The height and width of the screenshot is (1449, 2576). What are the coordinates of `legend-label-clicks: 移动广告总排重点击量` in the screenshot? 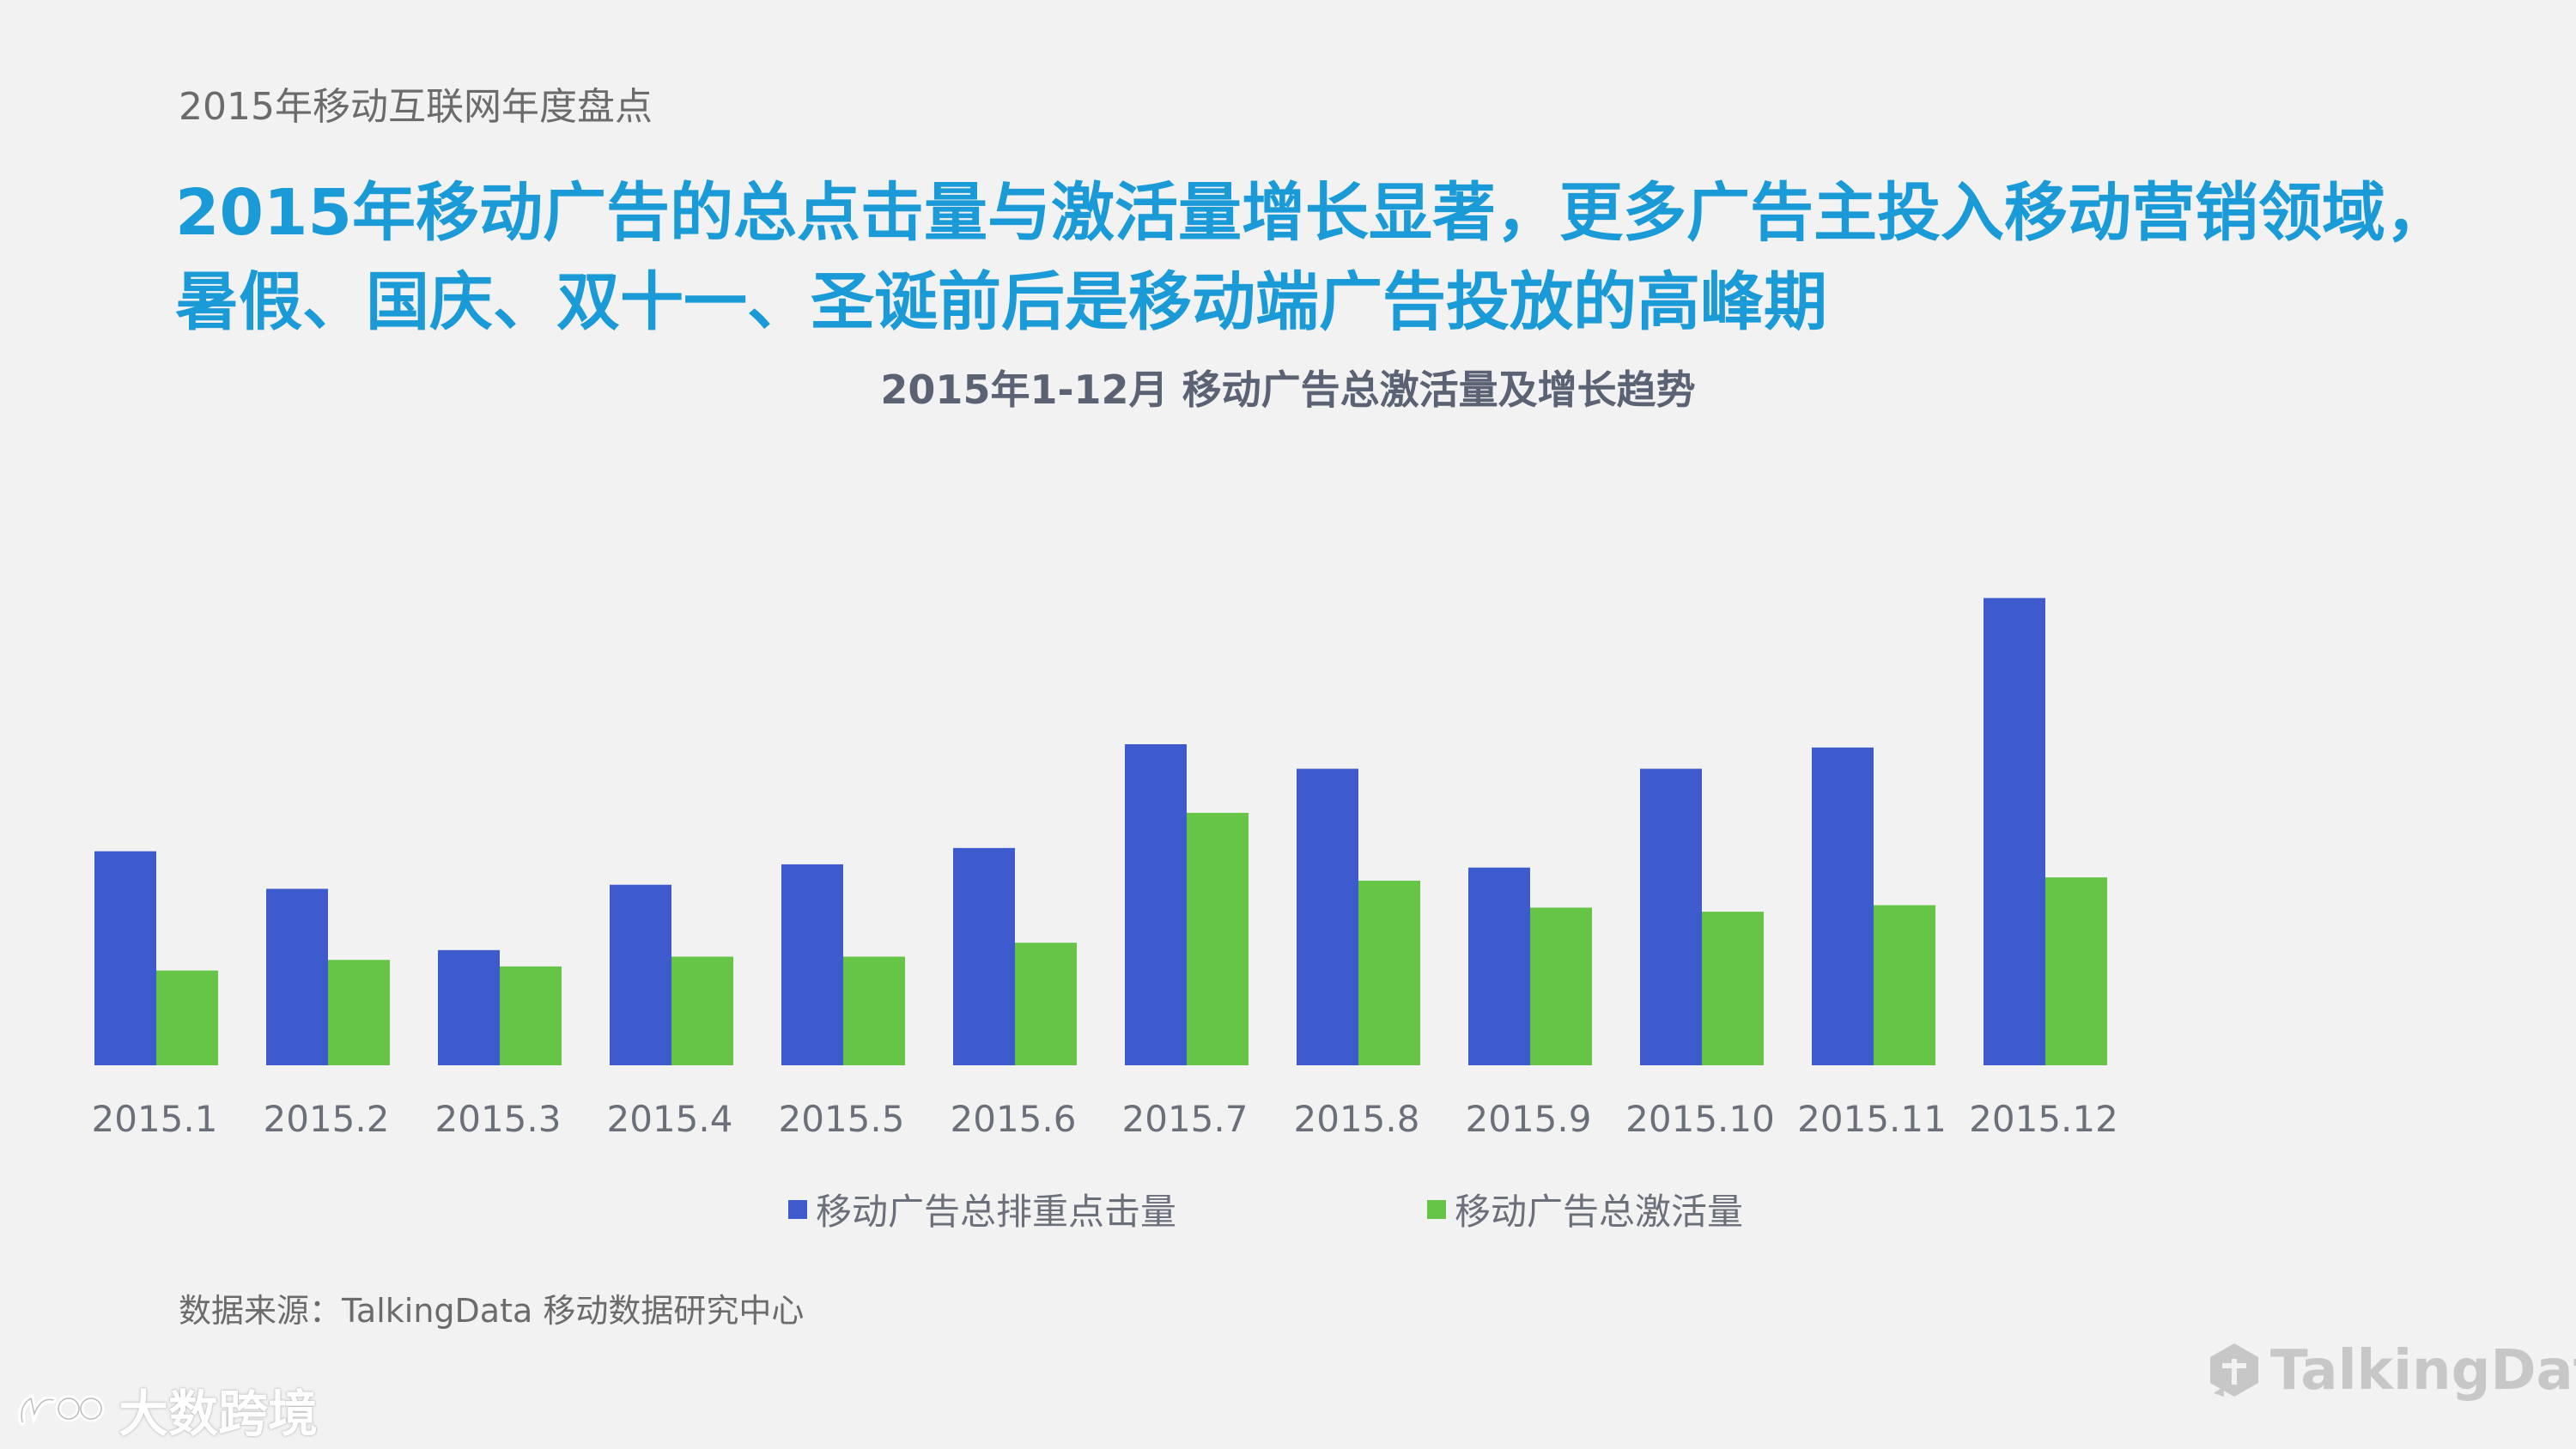 It's located at (996, 1212).